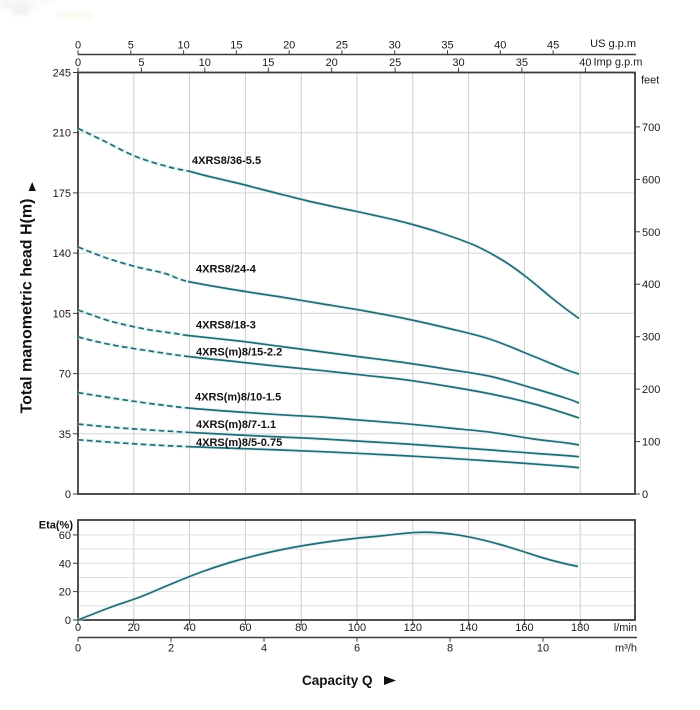 The width and height of the screenshot is (700, 710). Describe the element at coordinates (62, 314) in the screenshot. I see `svg-text: 105` at that location.